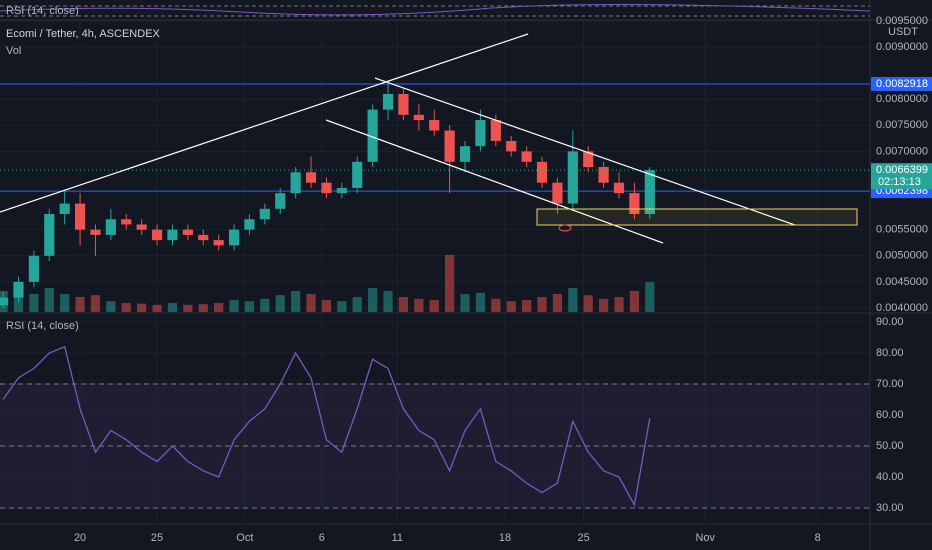 This screenshot has height=550, width=932. What do you see at coordinates (901, 83) in the screenshot?
I see `price-tag` at bounding box center [901, 83].